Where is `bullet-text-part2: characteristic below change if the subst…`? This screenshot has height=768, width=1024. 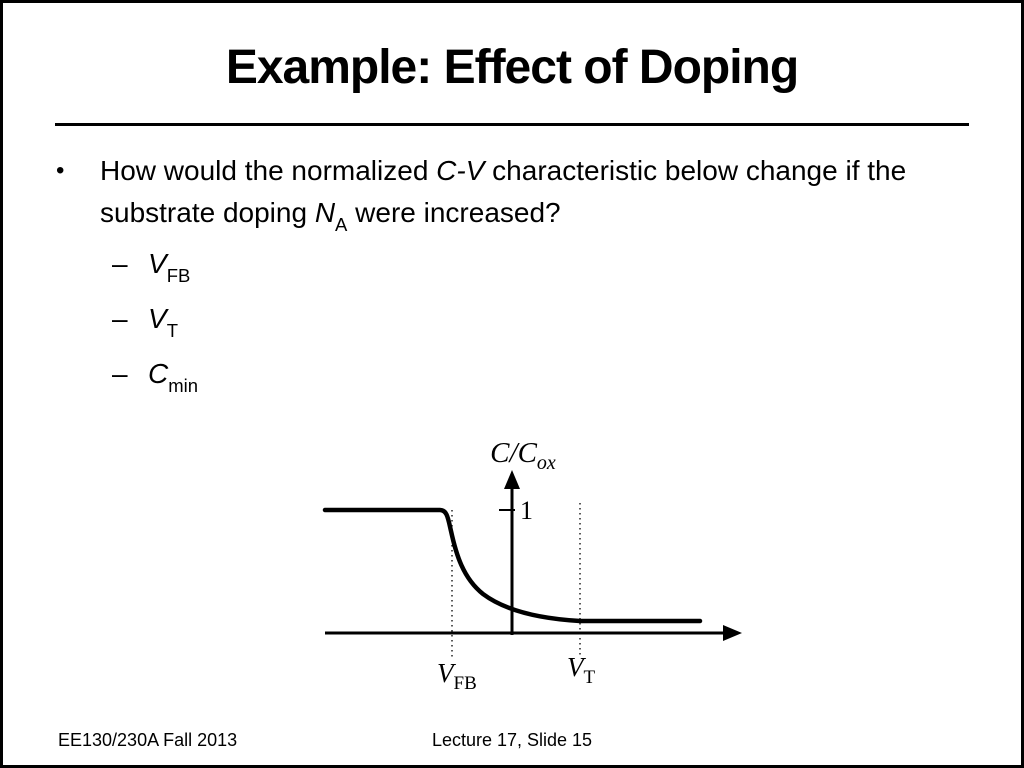 bullet-text-part2: characteristic below change if the subst… is located at coordinates (503, 191).